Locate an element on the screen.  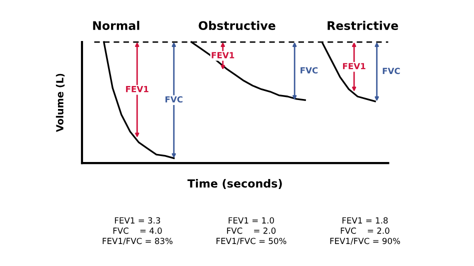
text: FEV1 = 1.0 FVC = 2.0 FEV1/FVC = 50% is located at coordinates (251, 231).